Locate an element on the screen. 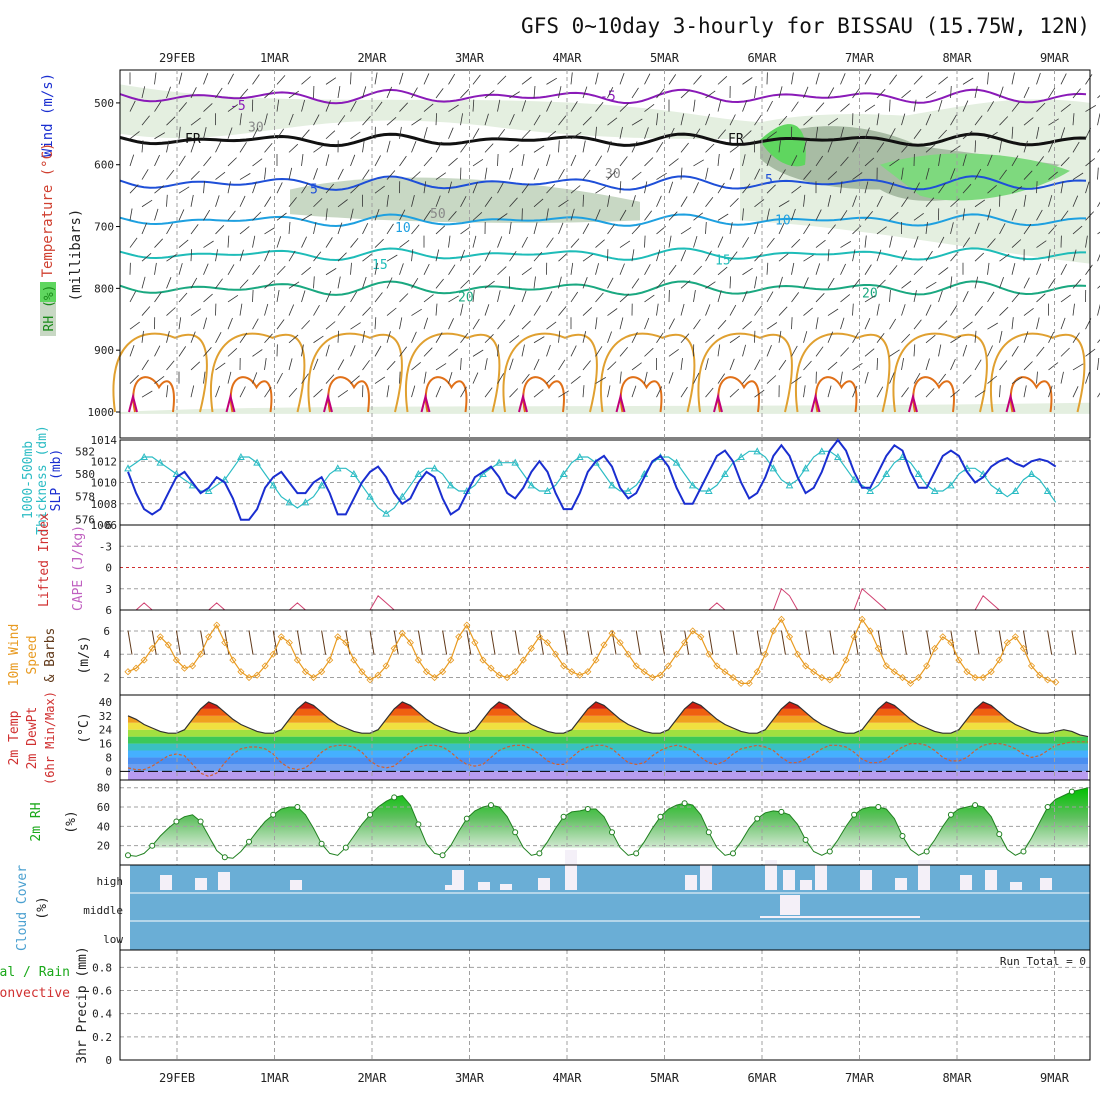 This screenshot has height=1100, width=1100. y-tick-label: 0 is located at coordinates (108, 1060).